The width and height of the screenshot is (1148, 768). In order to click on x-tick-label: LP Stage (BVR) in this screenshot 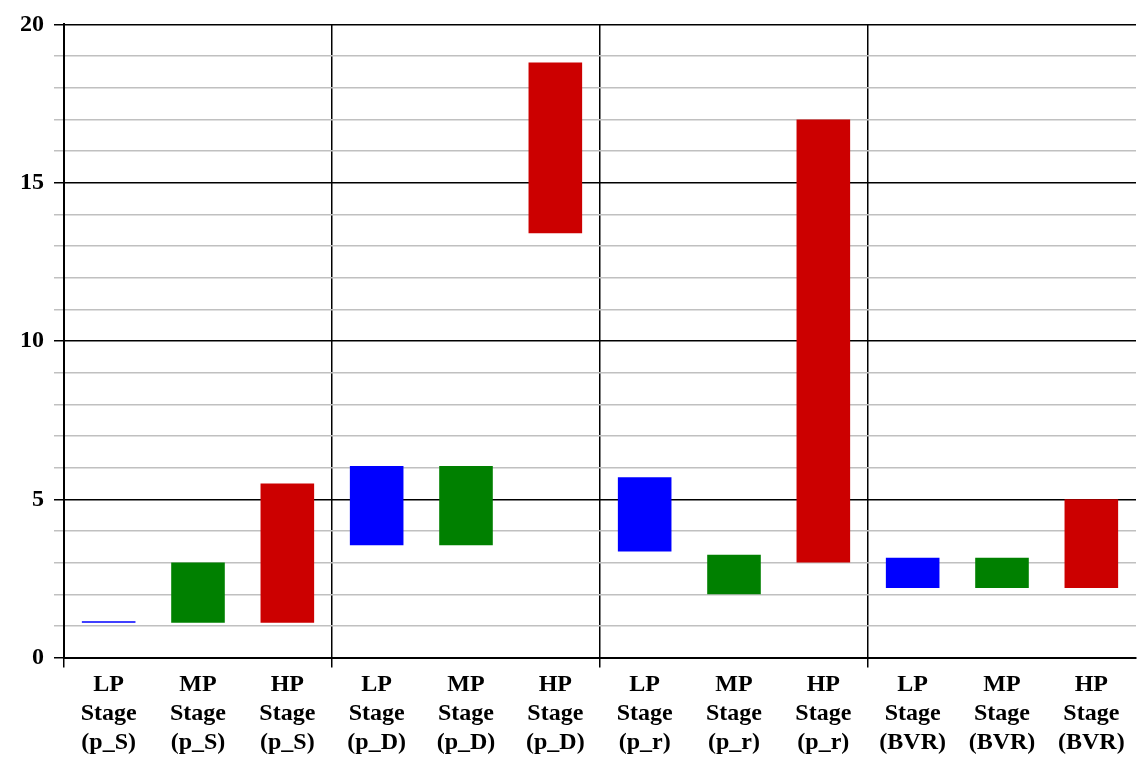, I will do `click(912, 712)`.